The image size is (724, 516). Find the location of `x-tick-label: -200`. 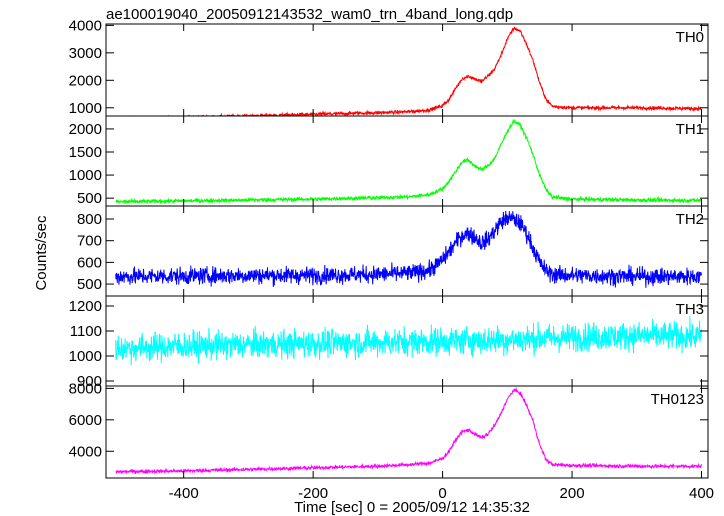

x-tick-label: -200 is located at coordinates (313, 493).